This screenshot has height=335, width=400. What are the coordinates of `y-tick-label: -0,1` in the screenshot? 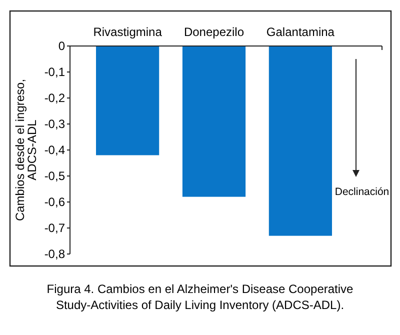 It's located at (55, 72).